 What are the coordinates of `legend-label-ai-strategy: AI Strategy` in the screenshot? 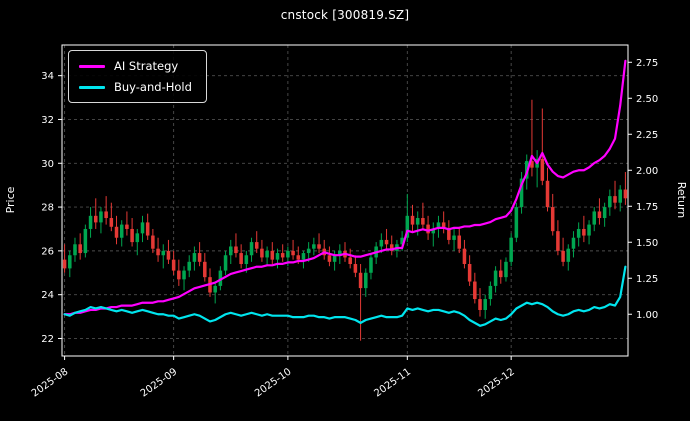 It's located at (146, 66).